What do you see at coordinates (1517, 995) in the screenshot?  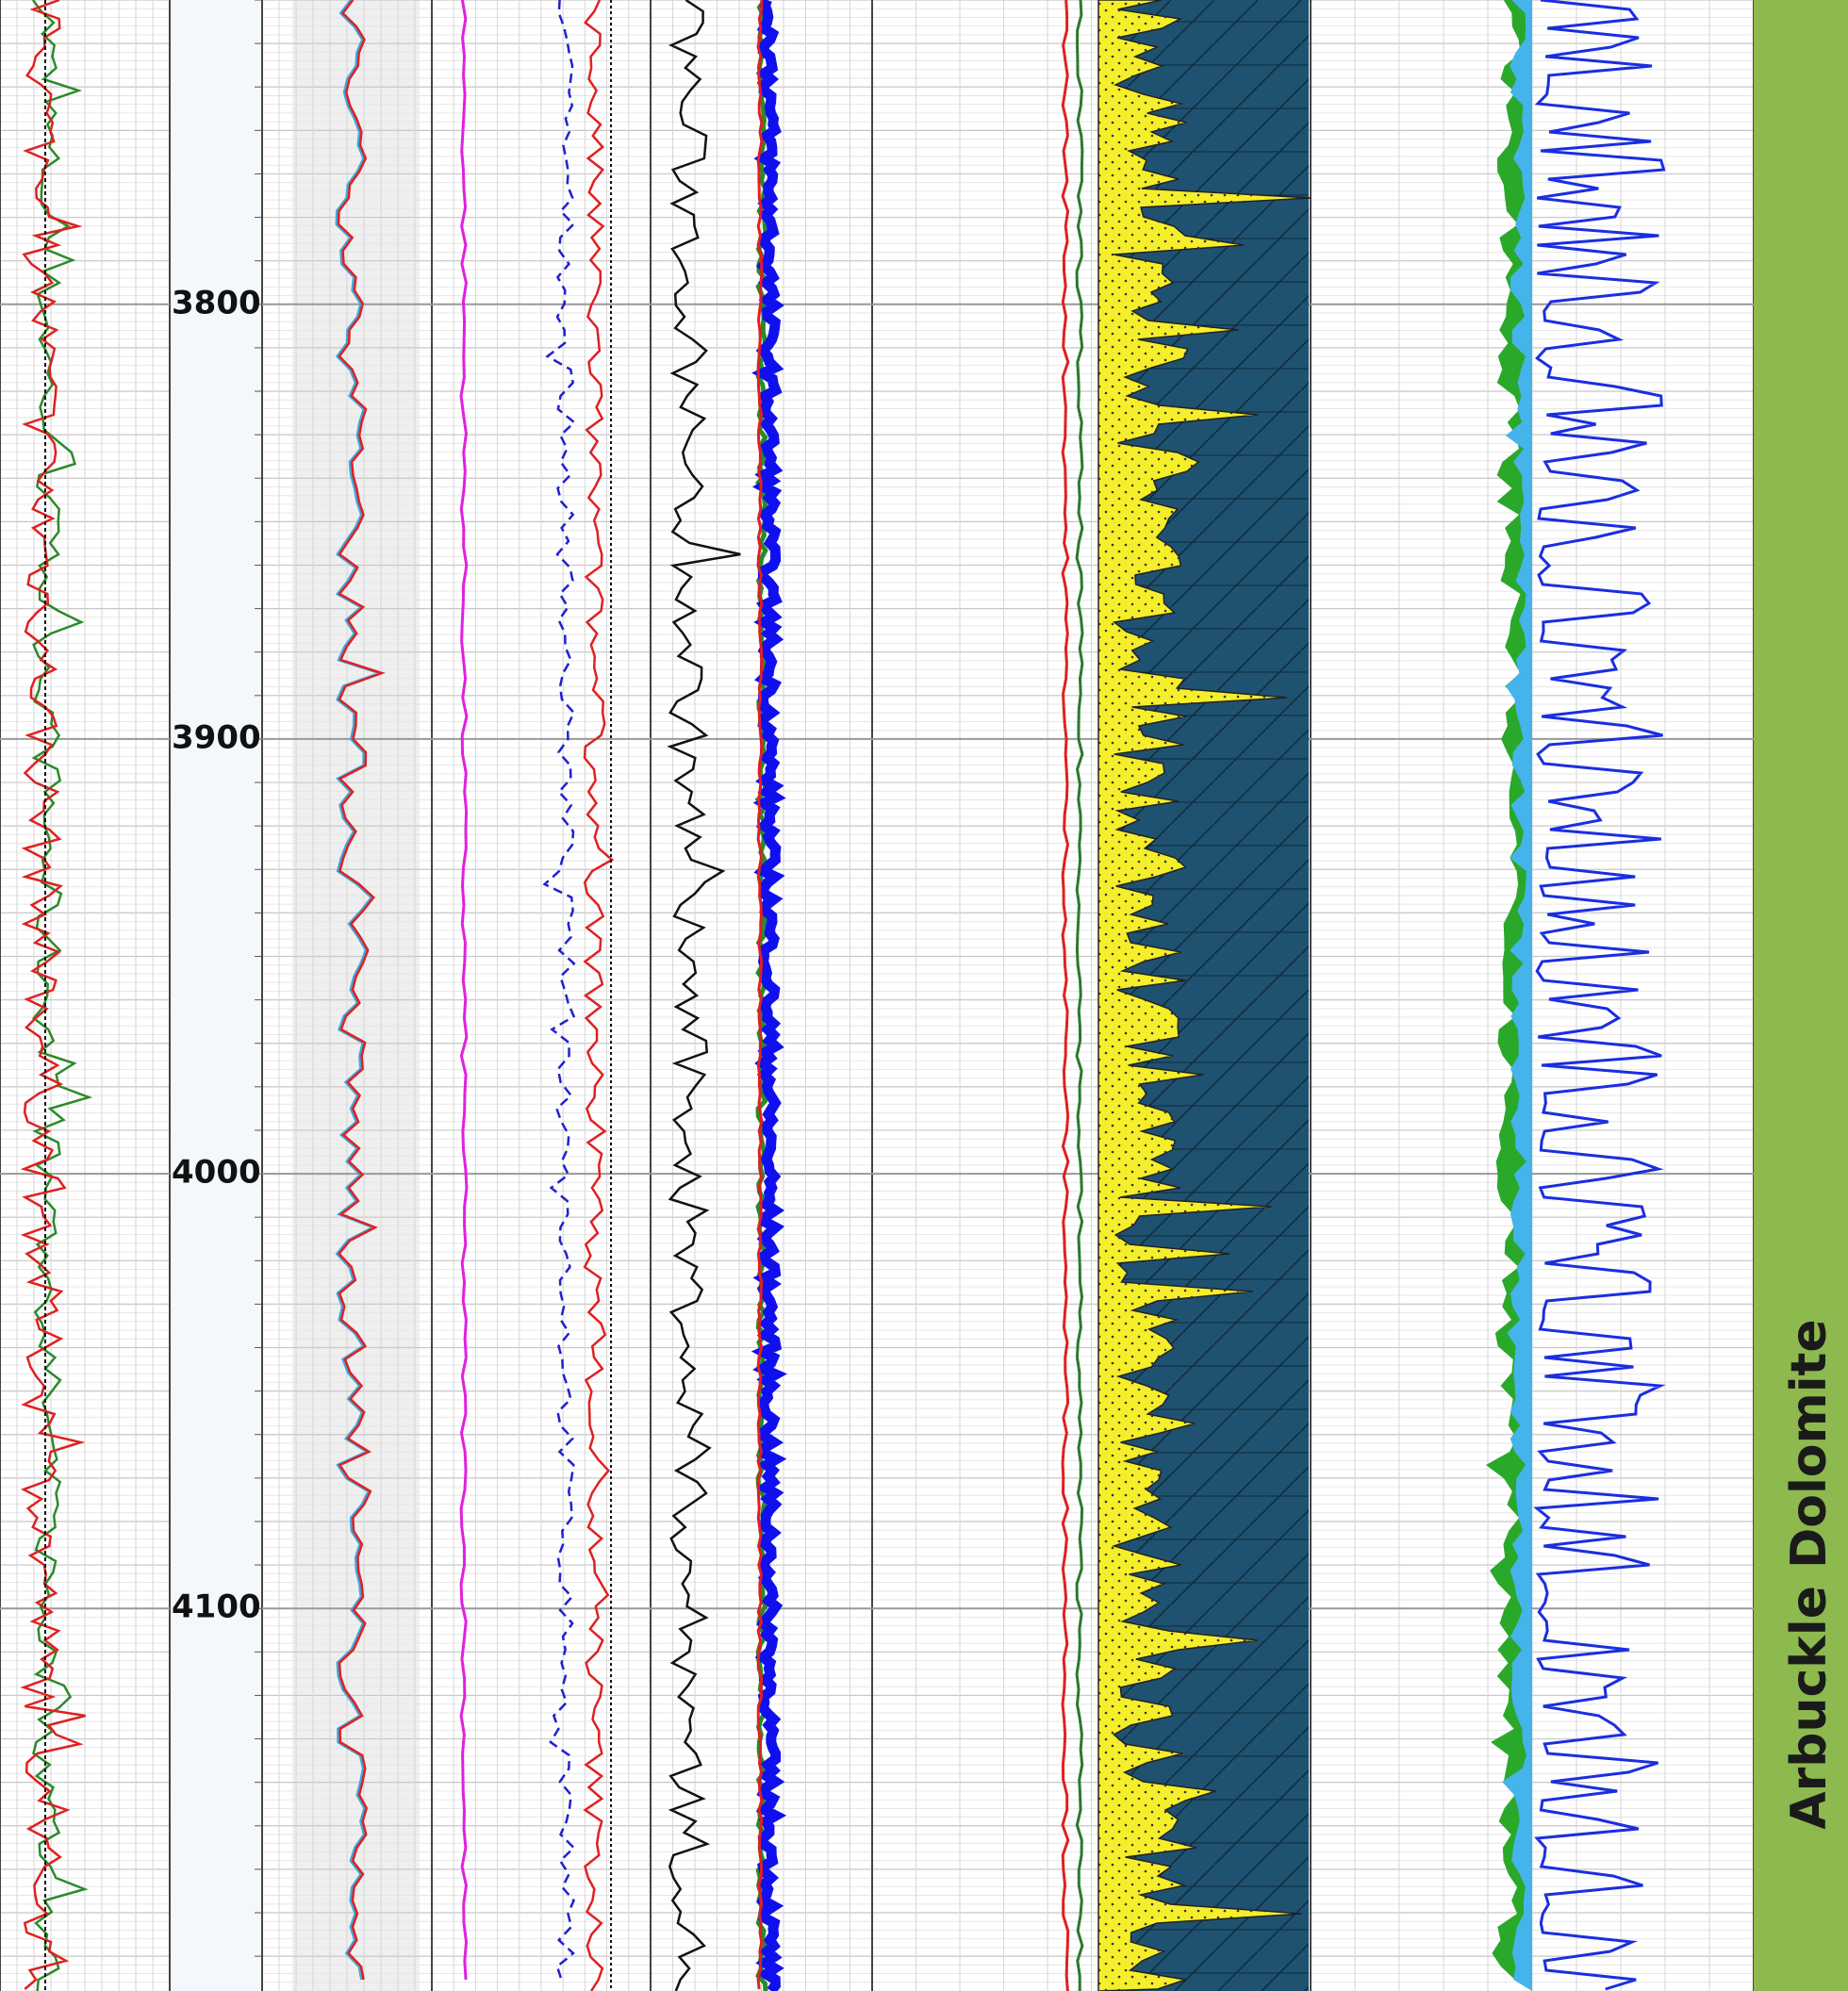 I see `fill-blue` at bounding box center [1517, 995].